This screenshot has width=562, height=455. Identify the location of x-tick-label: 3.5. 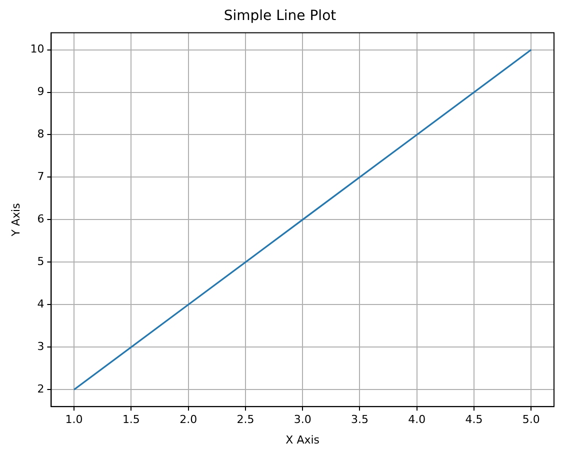
(359, 419).